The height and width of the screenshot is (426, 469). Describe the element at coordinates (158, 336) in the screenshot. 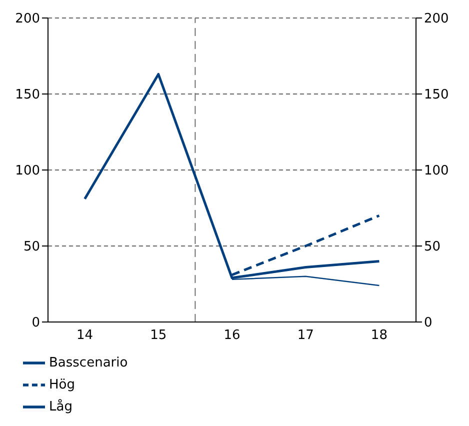

I see `x-tick-label: 15` at that location.